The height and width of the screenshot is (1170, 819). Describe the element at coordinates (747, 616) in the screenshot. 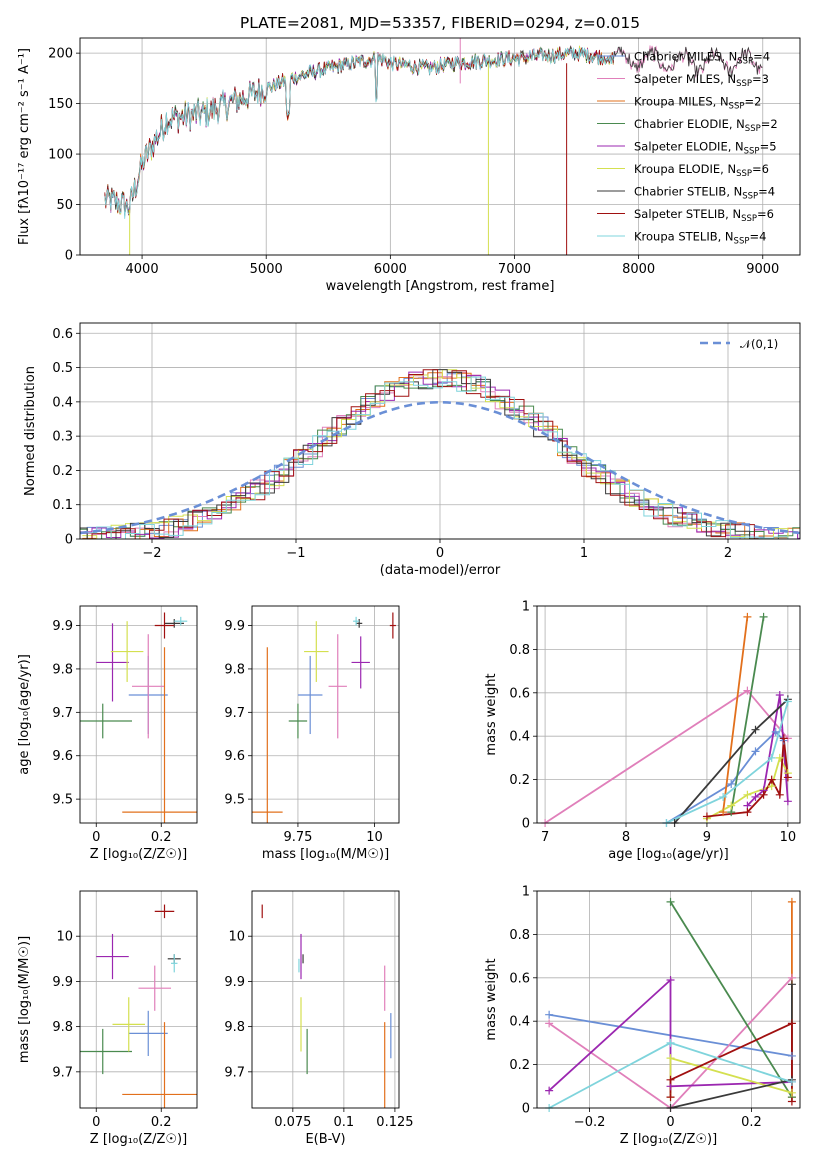

I see `weight-marker-kroupa_miles` at that location.